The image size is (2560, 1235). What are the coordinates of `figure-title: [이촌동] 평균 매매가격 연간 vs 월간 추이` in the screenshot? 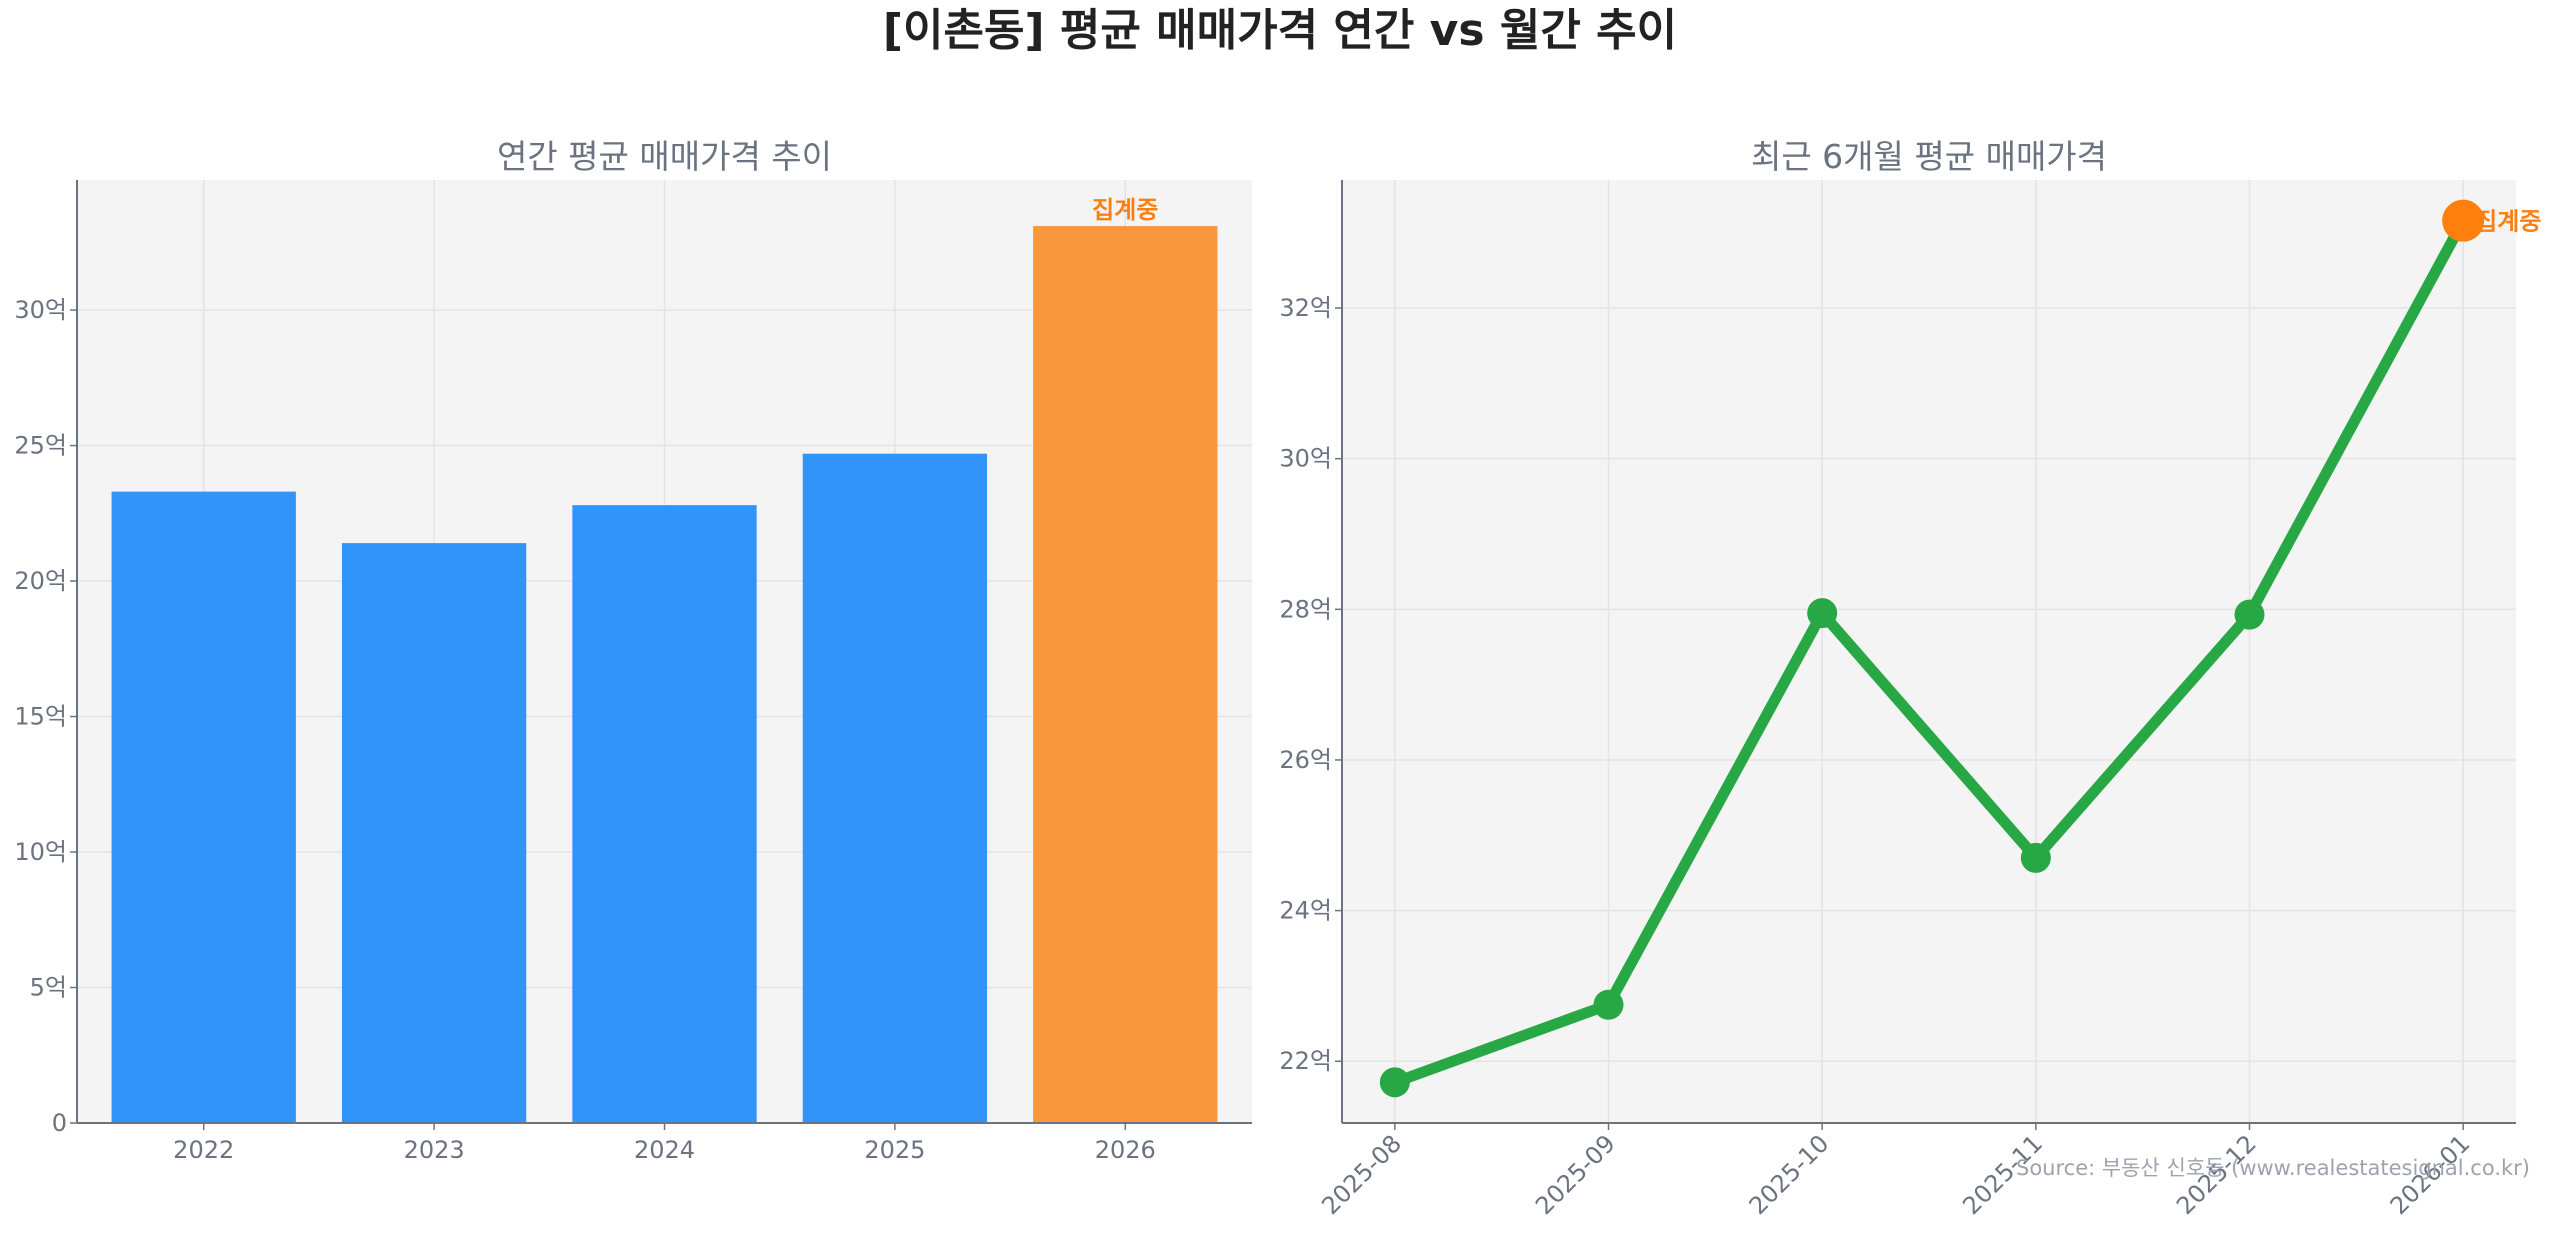 It's located at (1280, 30).